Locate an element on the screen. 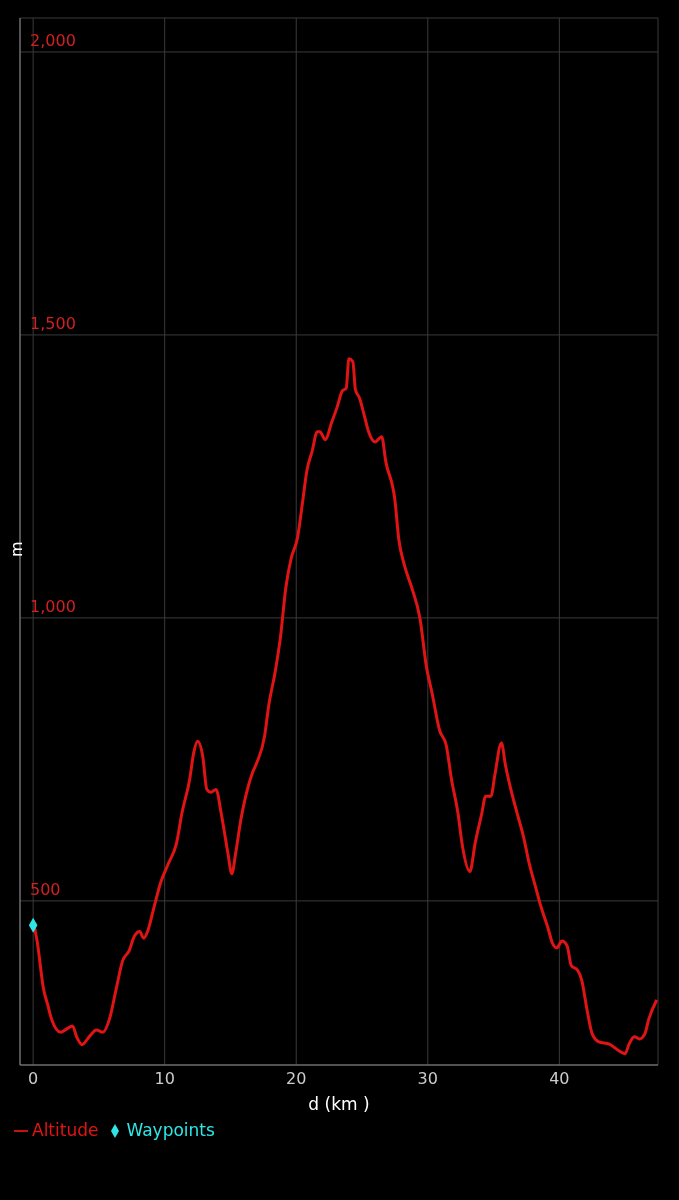  x-tick-label: 40 is located at coordinates (559, 1079).